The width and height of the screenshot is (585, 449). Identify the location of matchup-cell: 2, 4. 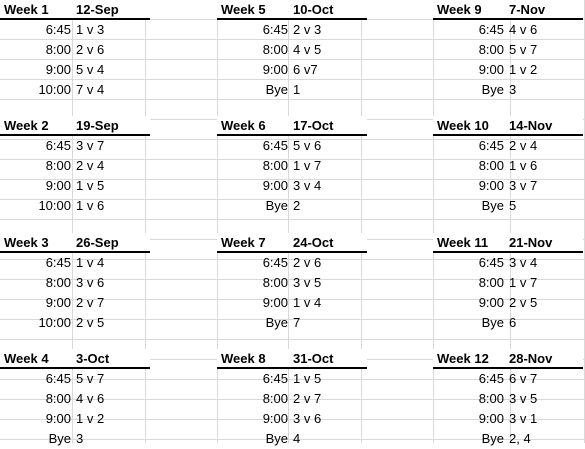
(520, 438).